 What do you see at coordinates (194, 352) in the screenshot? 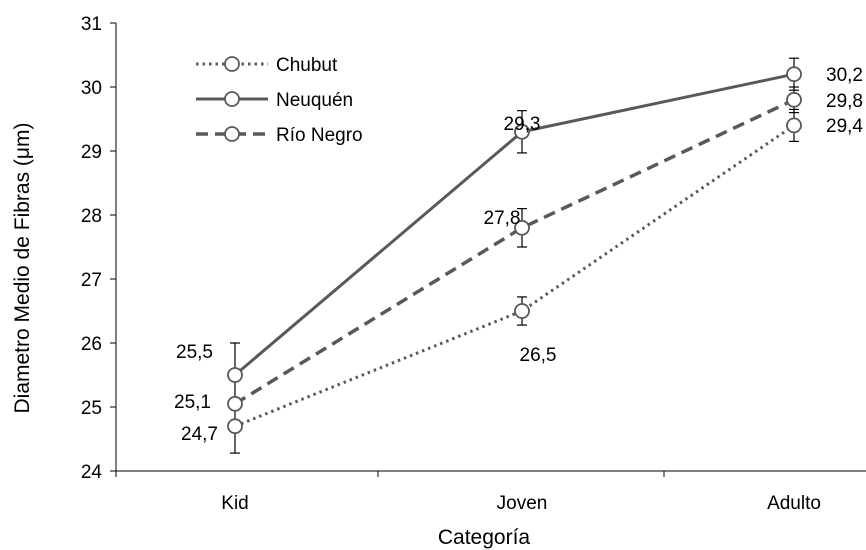
I see `data-label: 25,5` at bounding box center [194, 352].